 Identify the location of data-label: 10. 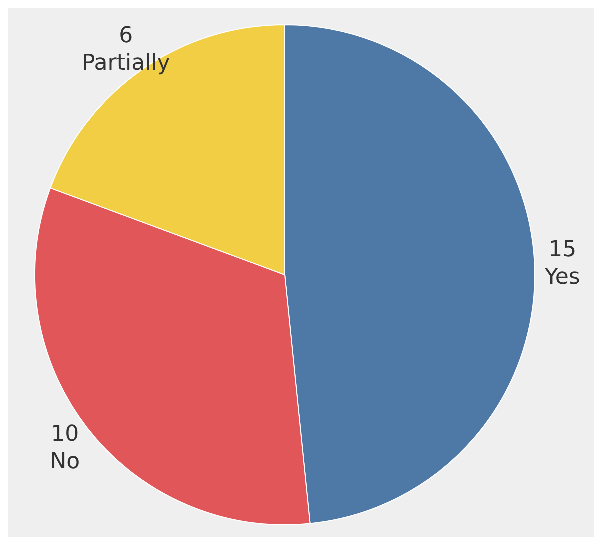
(65, 434).